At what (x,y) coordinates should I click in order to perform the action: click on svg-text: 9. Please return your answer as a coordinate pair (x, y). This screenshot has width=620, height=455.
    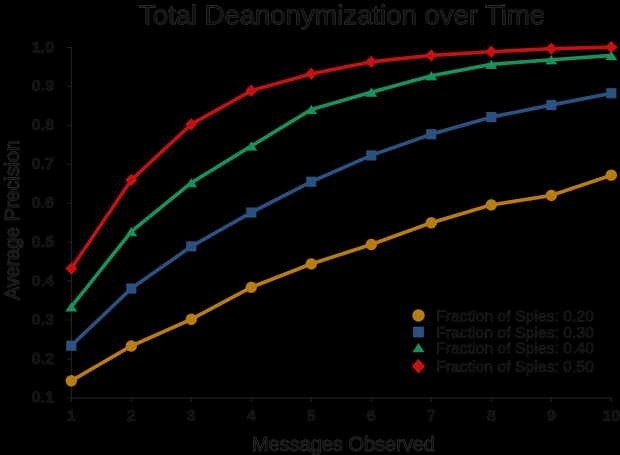
    Looking at the image, I should click on (551, 416).